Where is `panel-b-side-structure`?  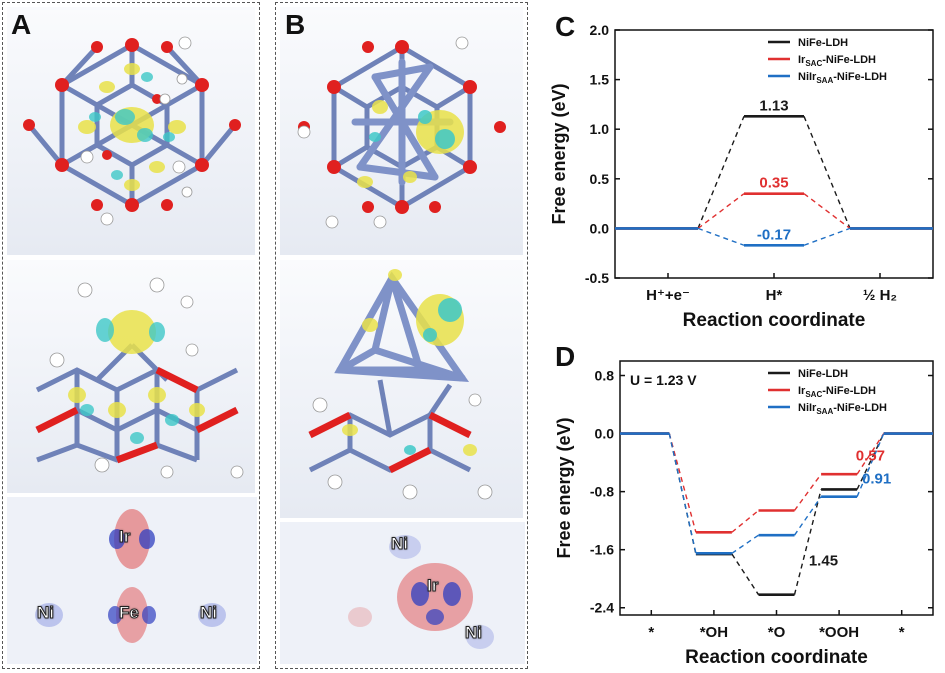
panel-b-side-structure is located at coordinates (400, 384).